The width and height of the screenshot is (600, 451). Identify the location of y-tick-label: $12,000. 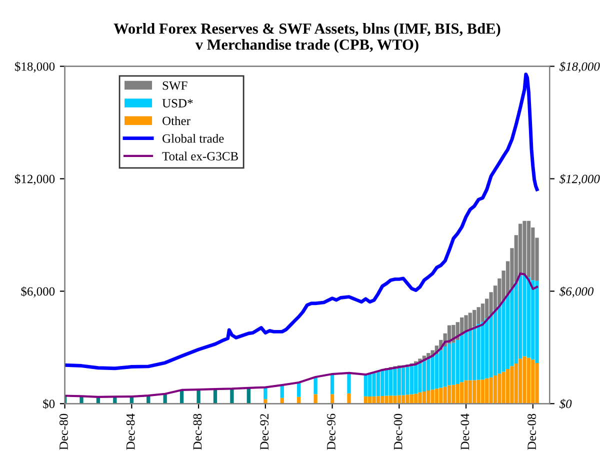
(34, 180).